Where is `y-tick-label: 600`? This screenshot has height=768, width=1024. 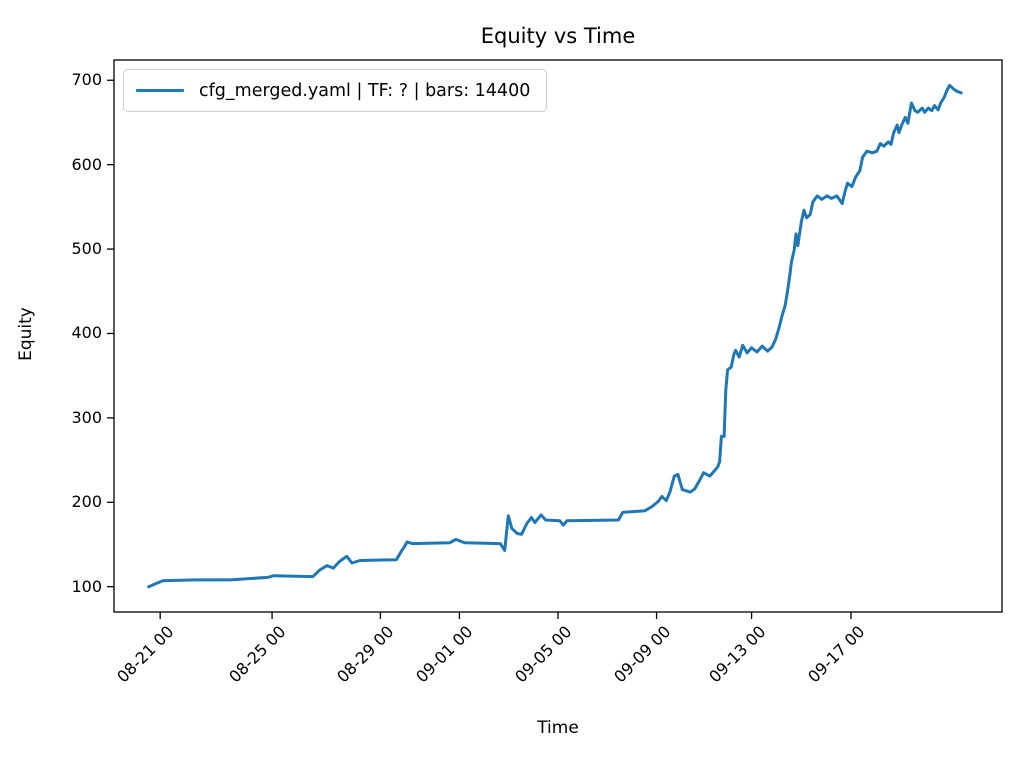
y-tick-label: 600 is located at coordinates (86, 164).